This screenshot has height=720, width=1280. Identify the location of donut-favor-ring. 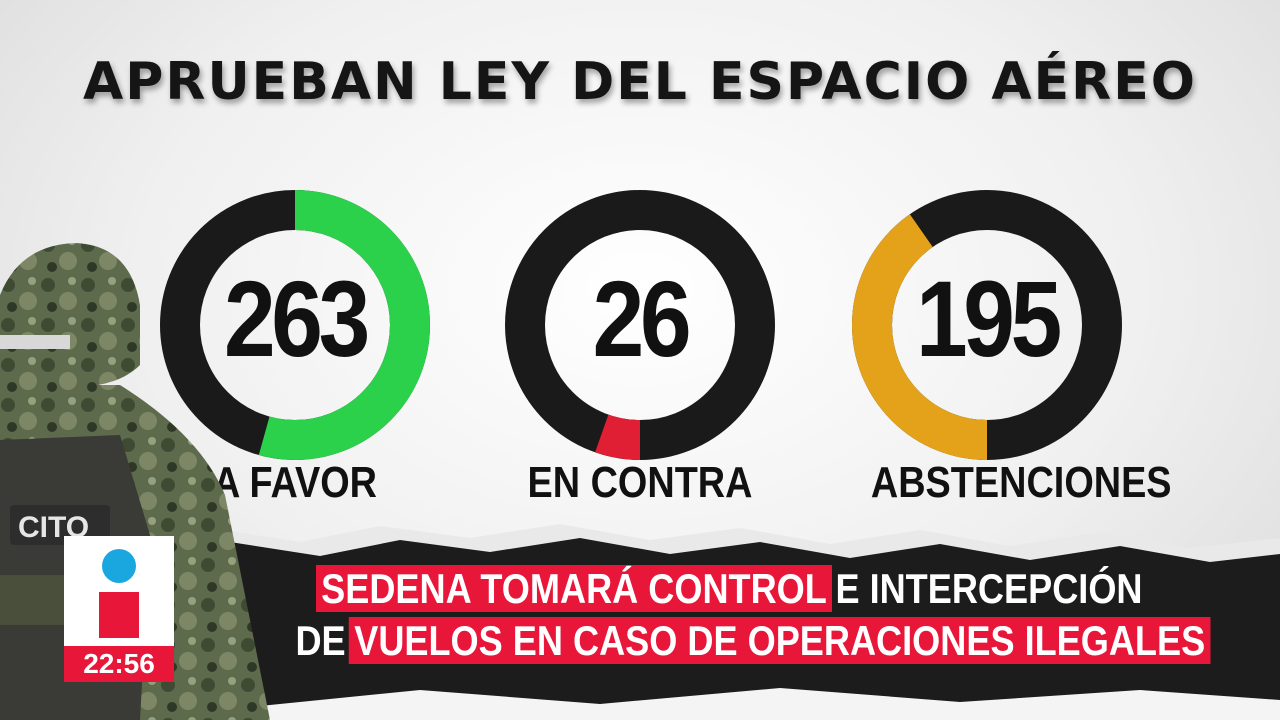
(295, 325).